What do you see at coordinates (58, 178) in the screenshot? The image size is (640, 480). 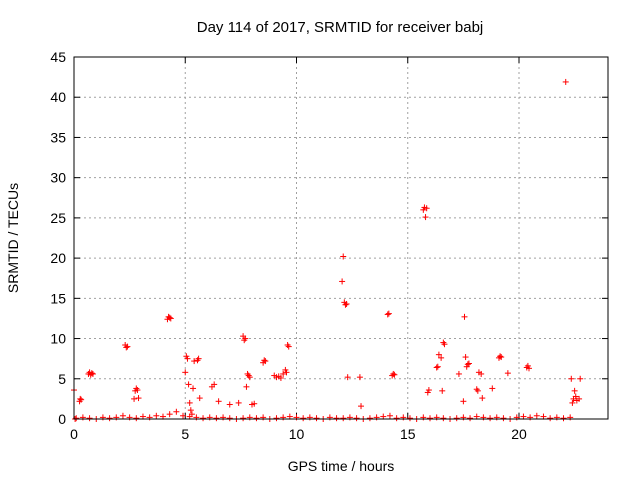 I see `y-tick-label: 30` at bounding box center [58, 178].